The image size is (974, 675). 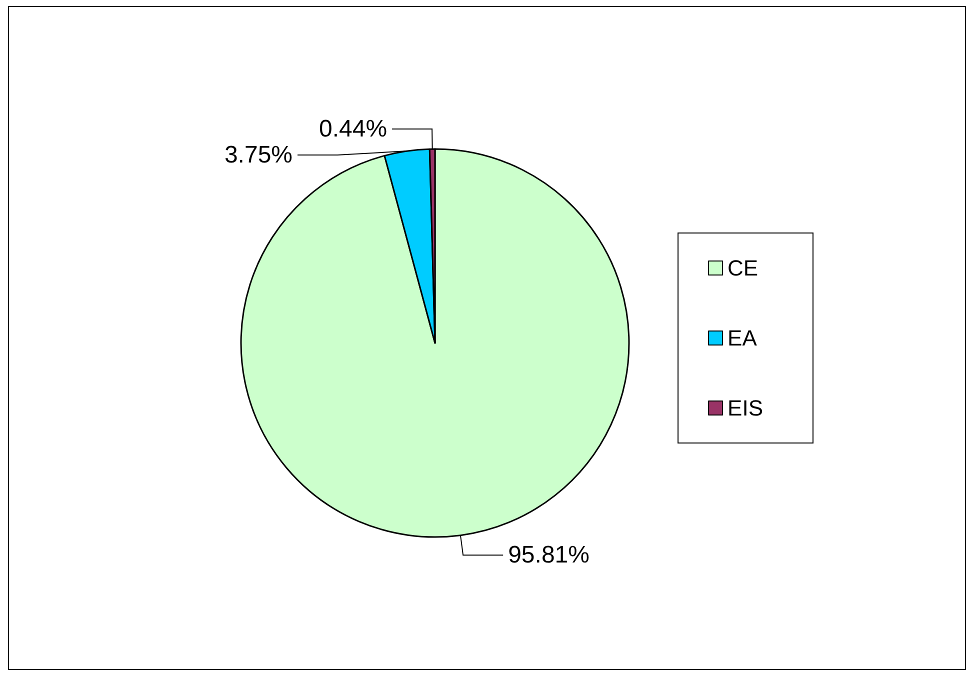 I want to click on data-label: 0.44%, so click(x=353, y=129).